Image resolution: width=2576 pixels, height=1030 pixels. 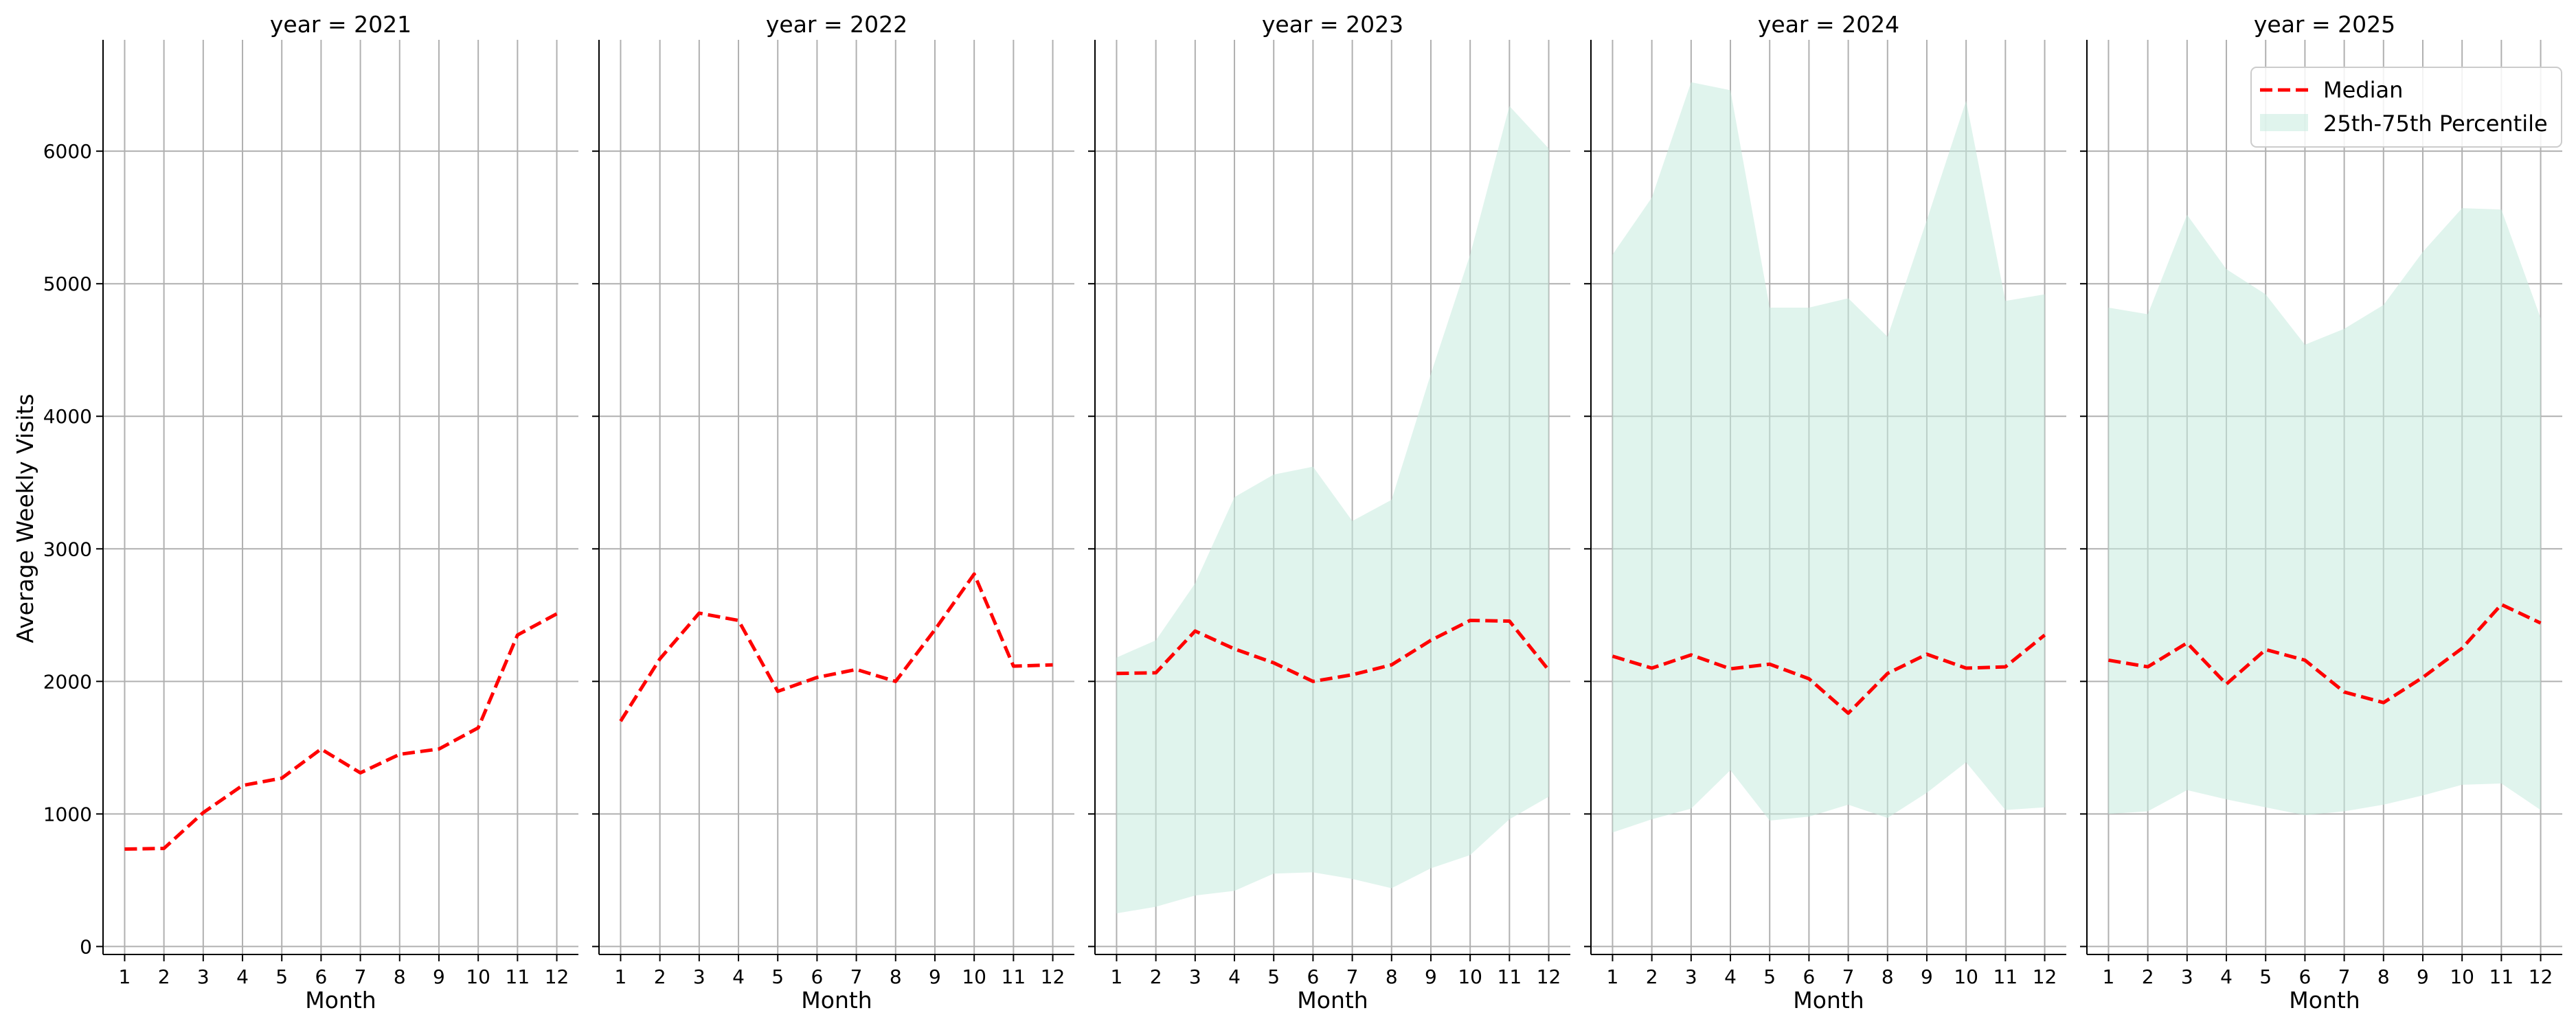 I want to click on panel-title: year = 2025, so click(x=2324, y=24).